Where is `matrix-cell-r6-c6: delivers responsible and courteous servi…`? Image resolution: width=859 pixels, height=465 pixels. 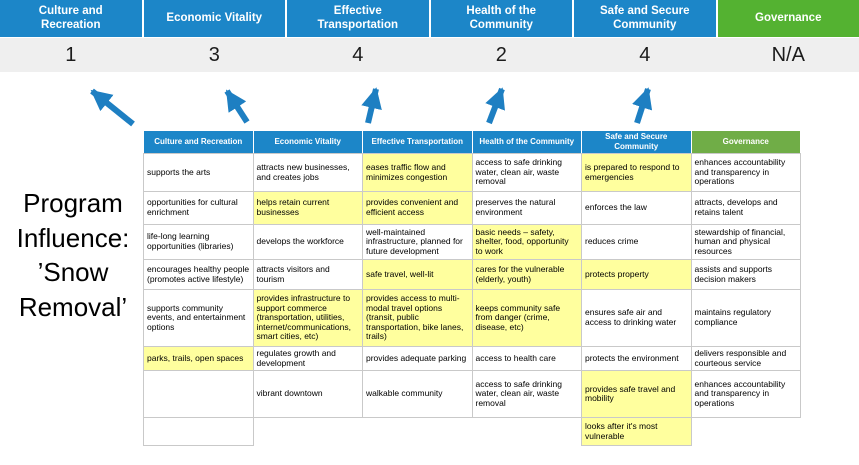 matrix-cell-r6-c6: delivers responsible and courteous servi… is located at coordinates (745, 358).